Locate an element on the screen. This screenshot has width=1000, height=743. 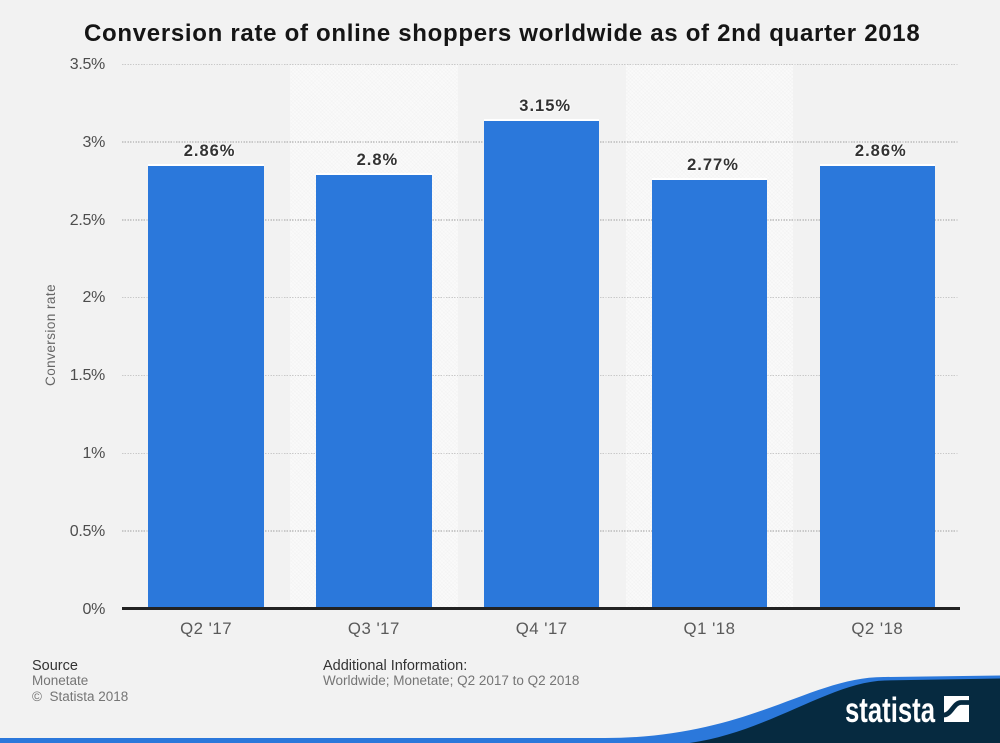
svg-text: statista is located at coordinates (890, 709).